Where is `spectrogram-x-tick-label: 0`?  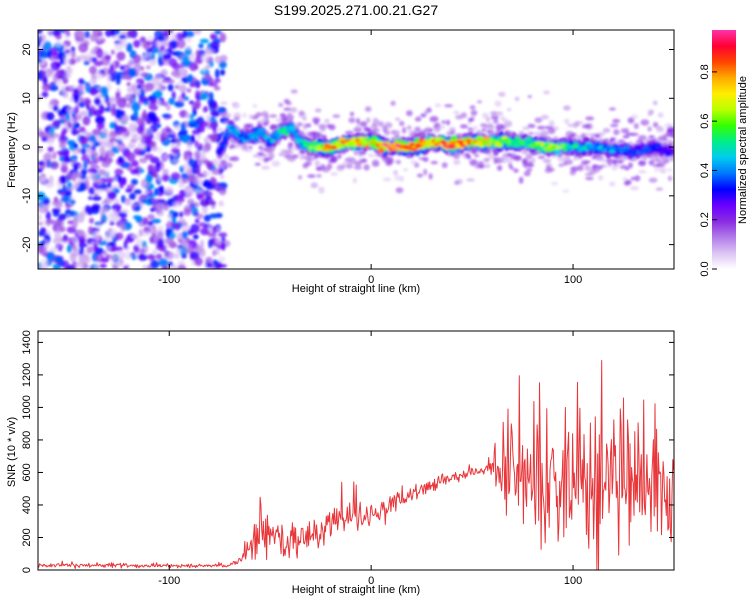
spectrogram-x-tick-label: 0 is located at coordinates (371, 280).